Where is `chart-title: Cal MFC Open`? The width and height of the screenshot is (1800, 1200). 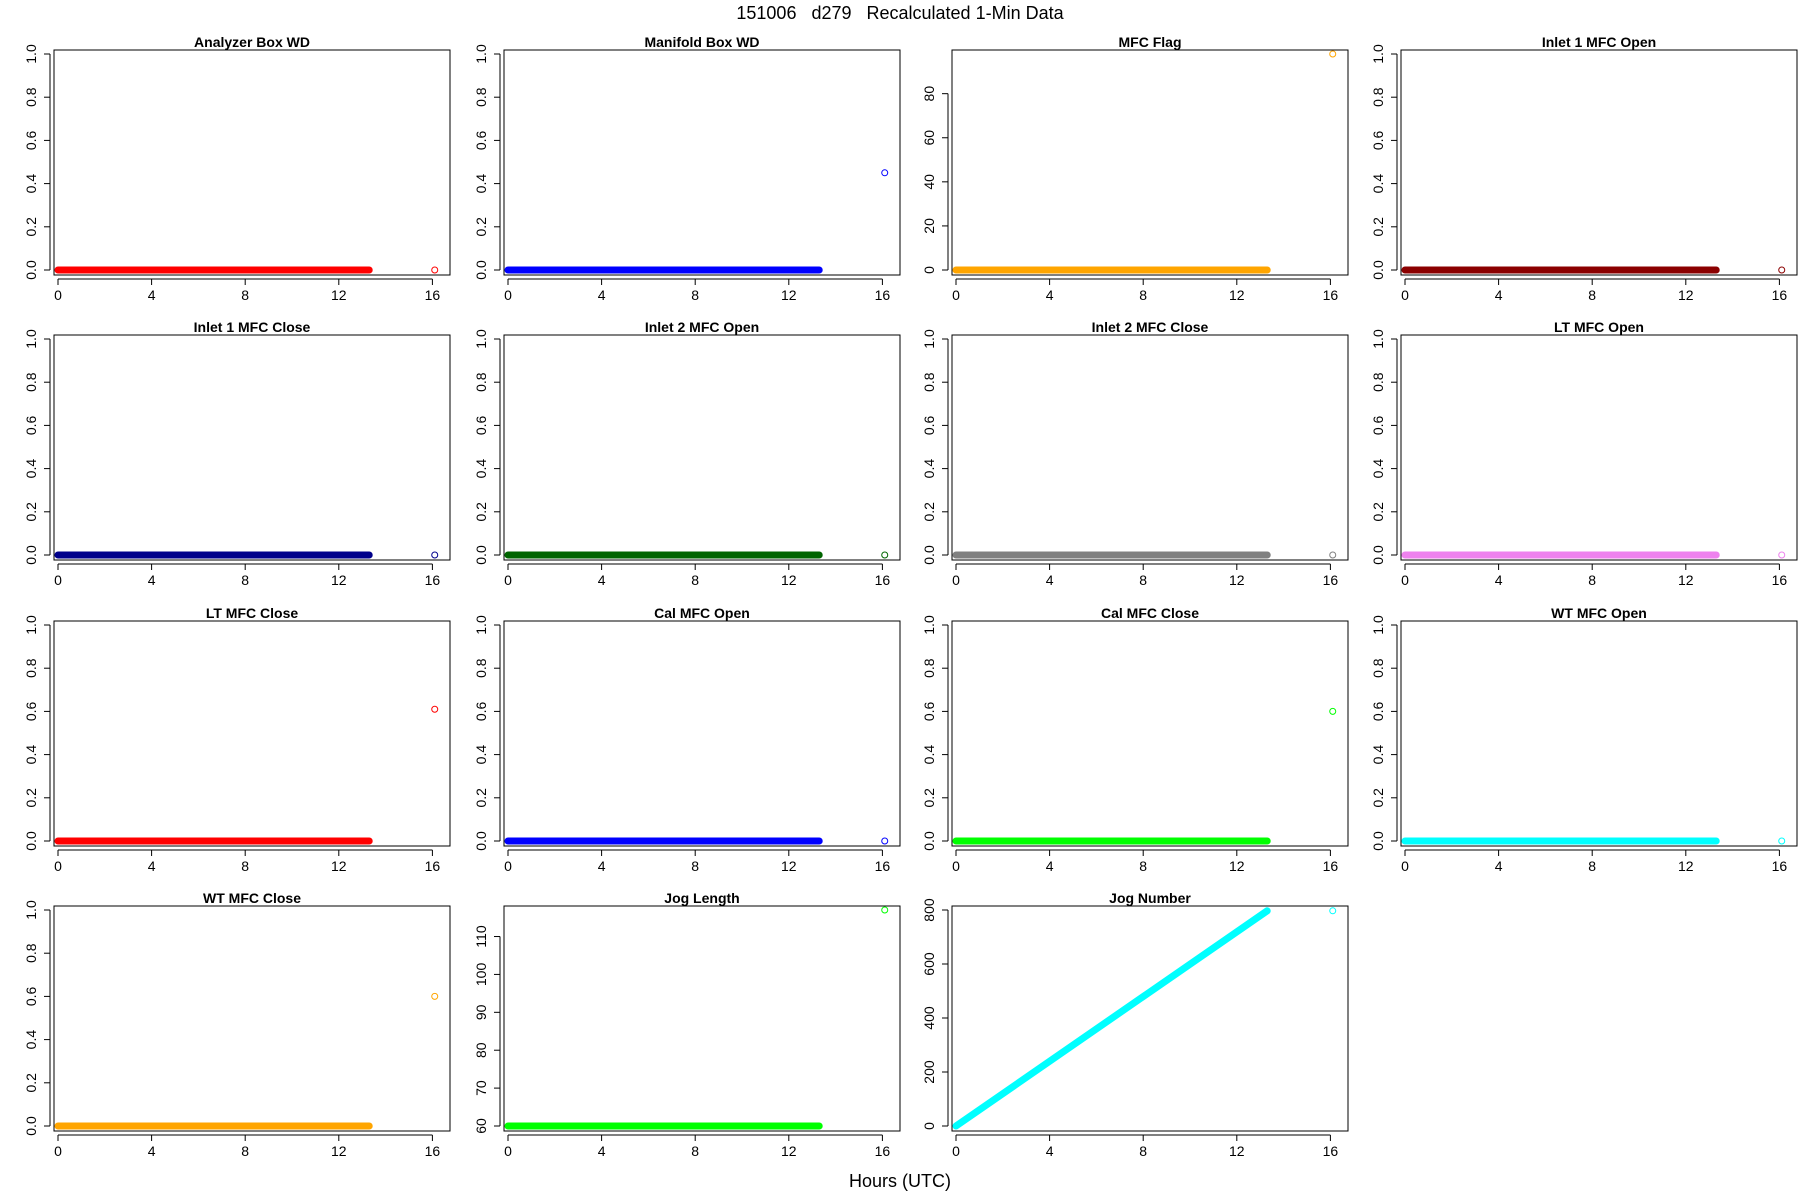
chart-title: Cal MFC Open is located at coordinates (702, 613).